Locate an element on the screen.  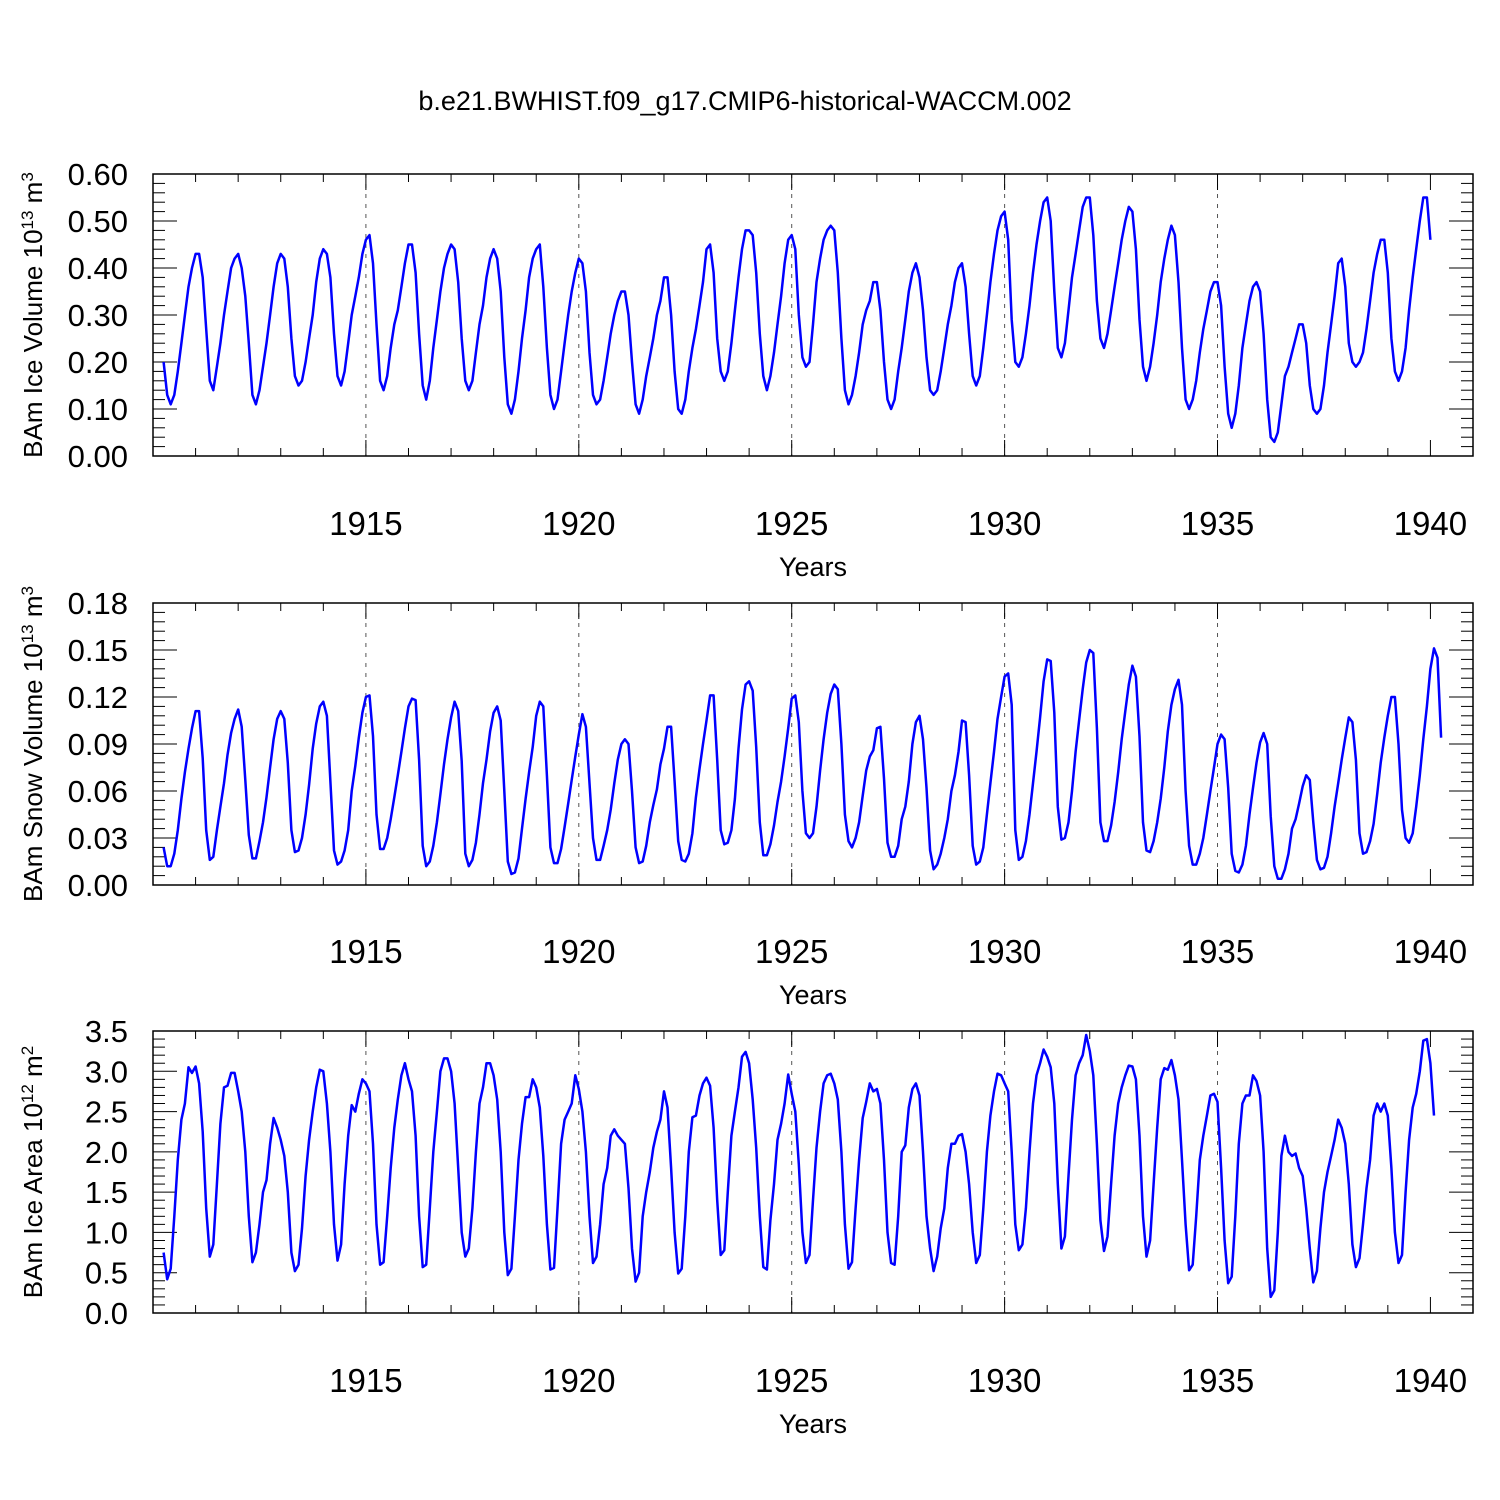
y-tick-label: 0.60 is located at coordinates (98, 174).